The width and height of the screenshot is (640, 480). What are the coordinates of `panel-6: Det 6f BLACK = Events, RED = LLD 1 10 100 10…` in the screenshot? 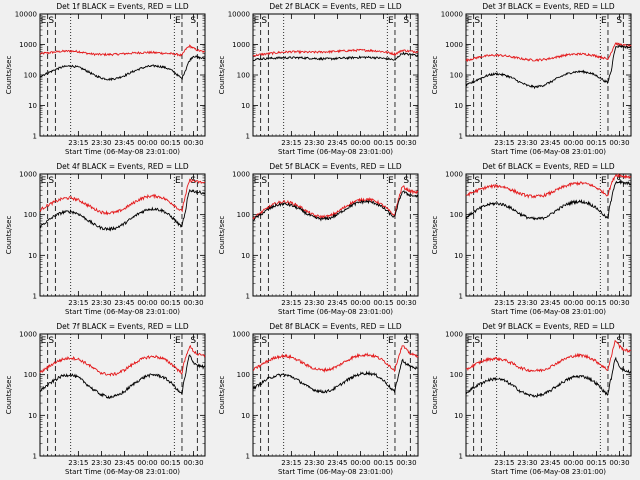 It's located at (531, 239).